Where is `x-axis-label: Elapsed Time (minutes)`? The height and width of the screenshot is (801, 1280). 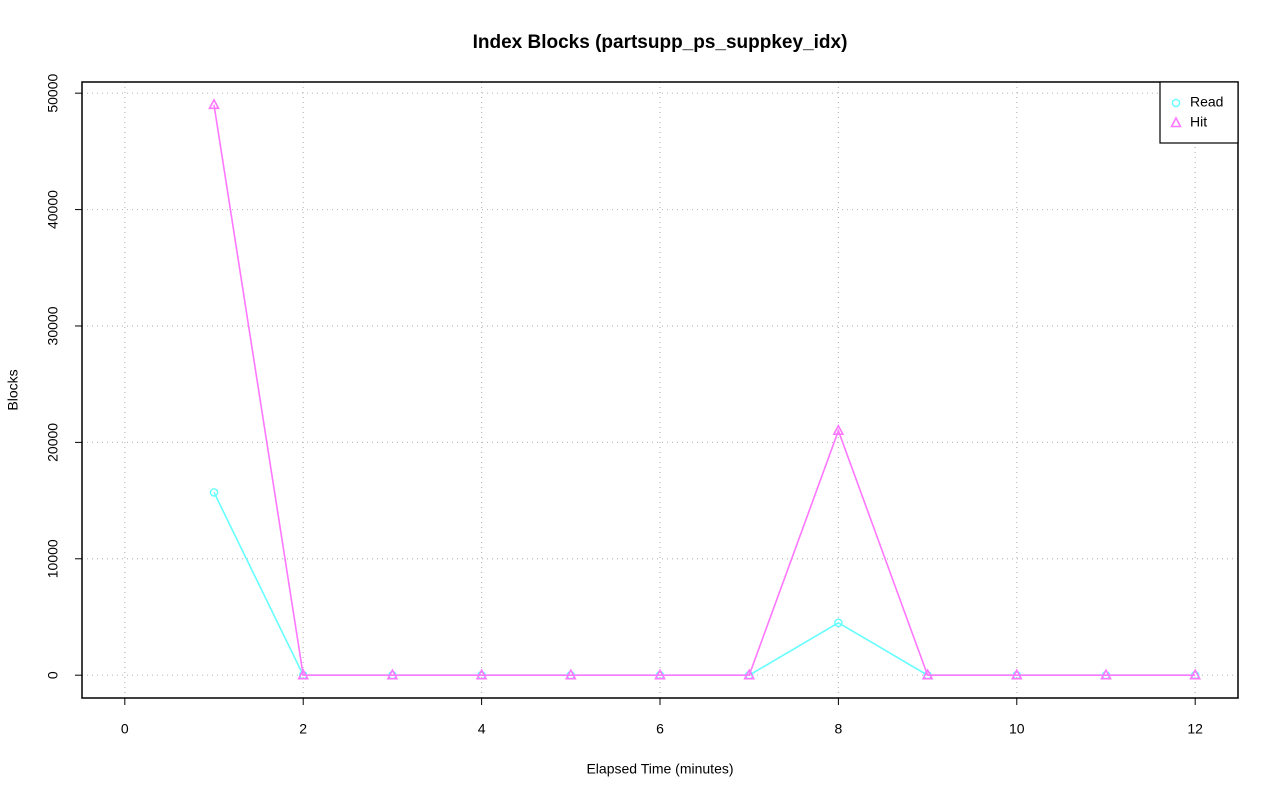
x-axis-label: Elapsed Time (minutes) is located at coordinates (659, 769).